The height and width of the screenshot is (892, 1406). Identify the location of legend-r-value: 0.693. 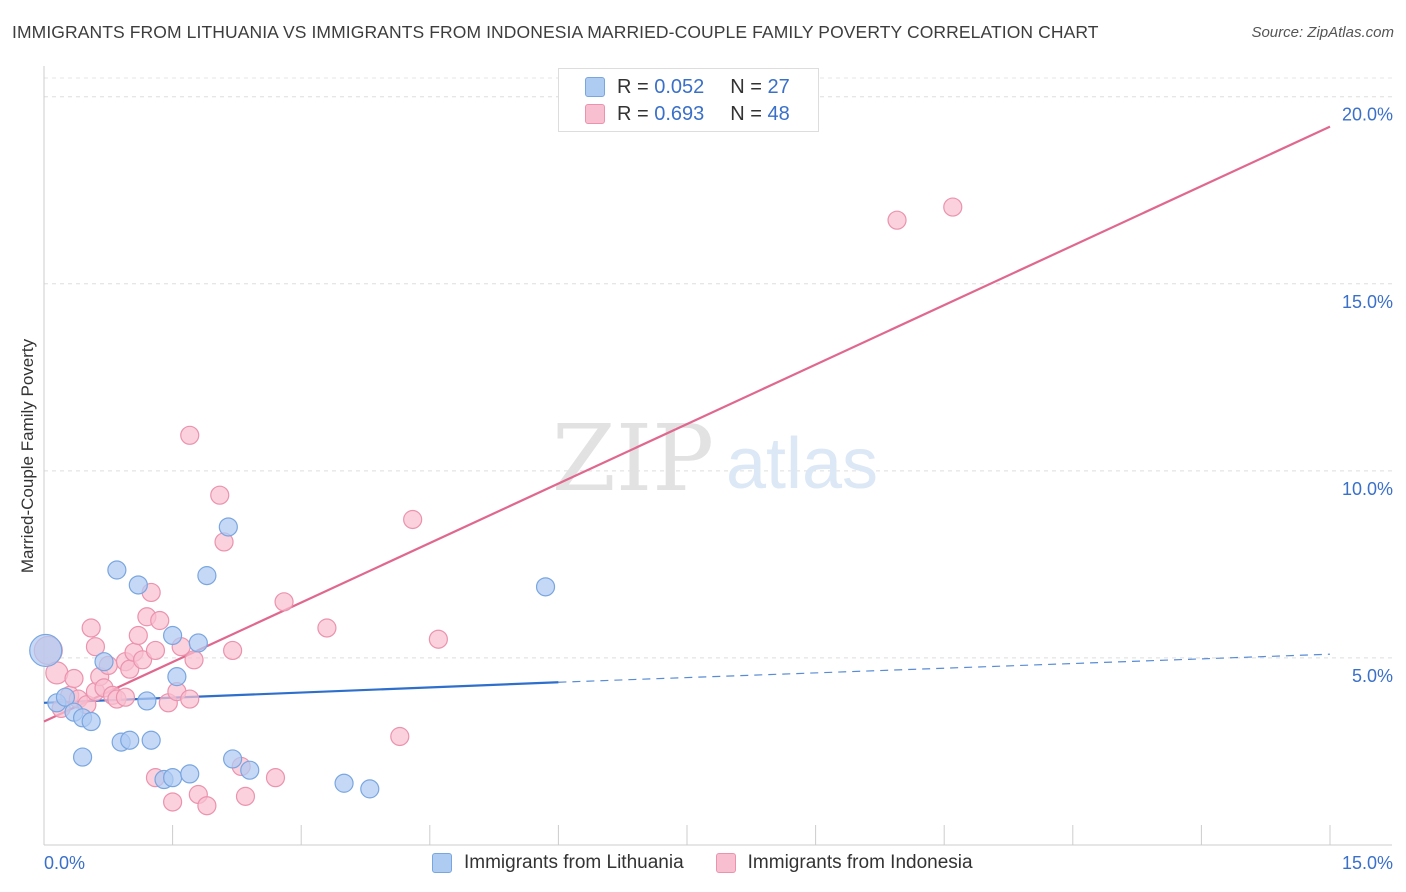
(679, 113).